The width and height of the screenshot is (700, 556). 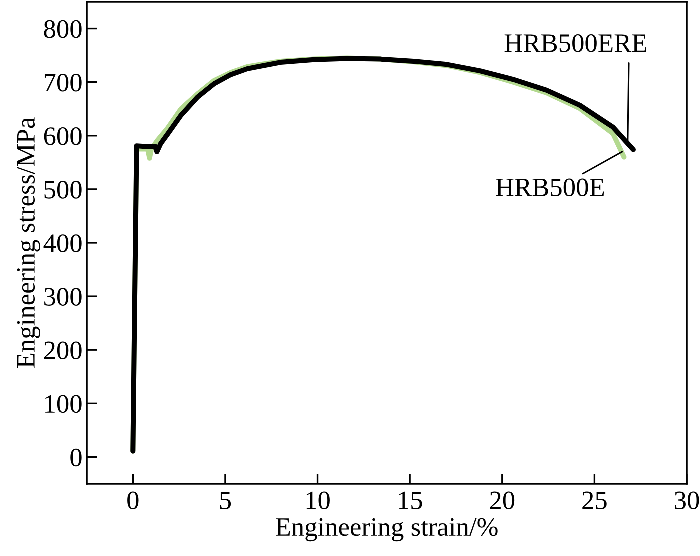 I want to click on x-tick-label: 25, so click(x=594, y=501).